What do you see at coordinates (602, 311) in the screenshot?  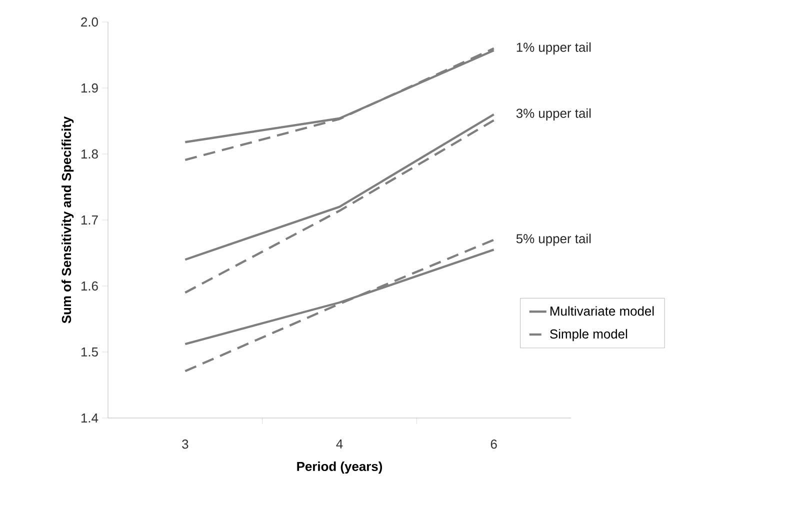 I see `legend-label: Multivariate model` at bounding box center [602, 311].